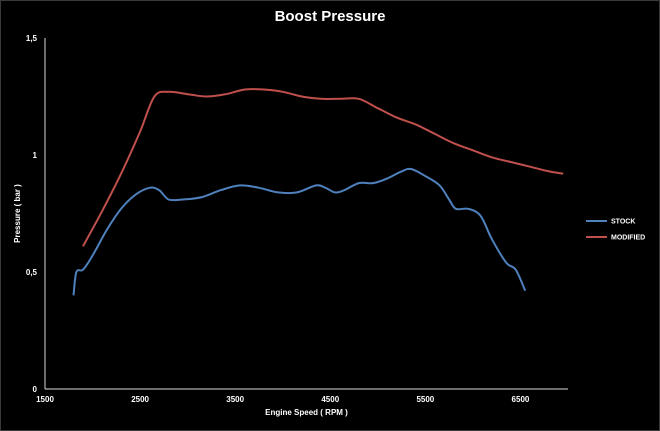  I want to click on x-tick-label: 1500, so click(45, 399).